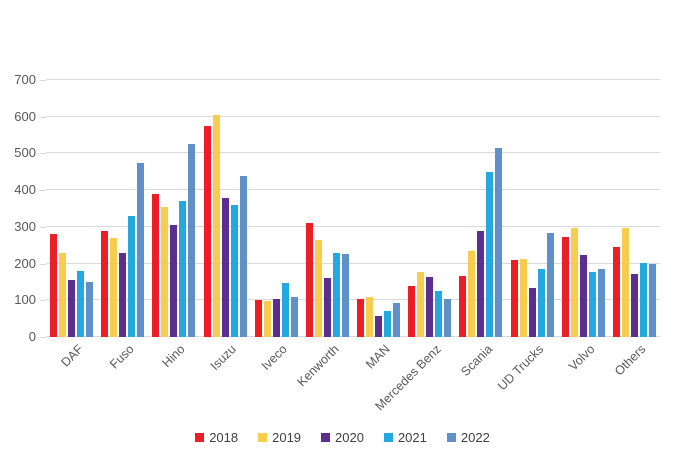 The width and height of the screenshot is (685, 458). Describe the element at coordinates (72, 308) in the screenshot. I see `bar-daf-2020` at that location.